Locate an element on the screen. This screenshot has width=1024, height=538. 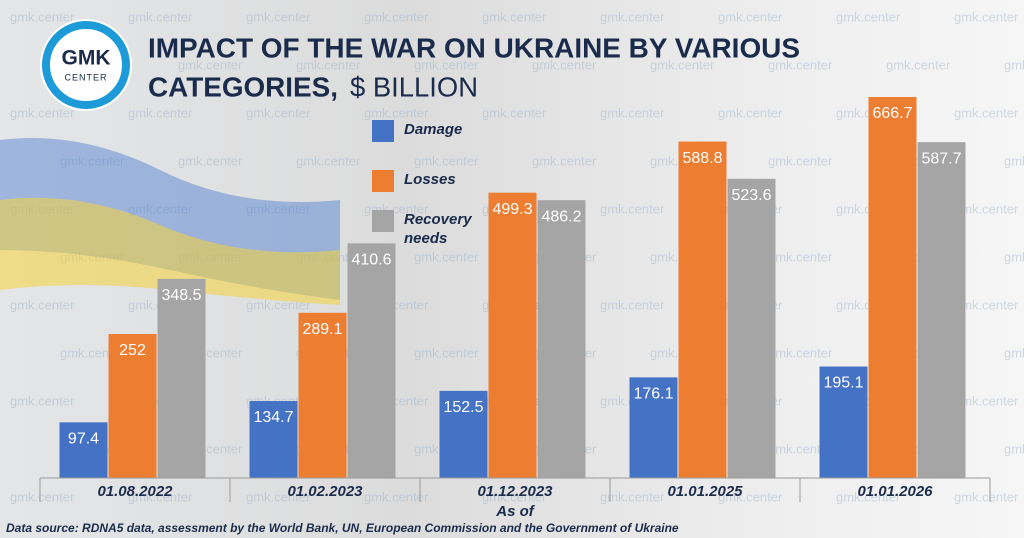
x-tick-label: 01.01.2026 is located at coordinates (895, 491).